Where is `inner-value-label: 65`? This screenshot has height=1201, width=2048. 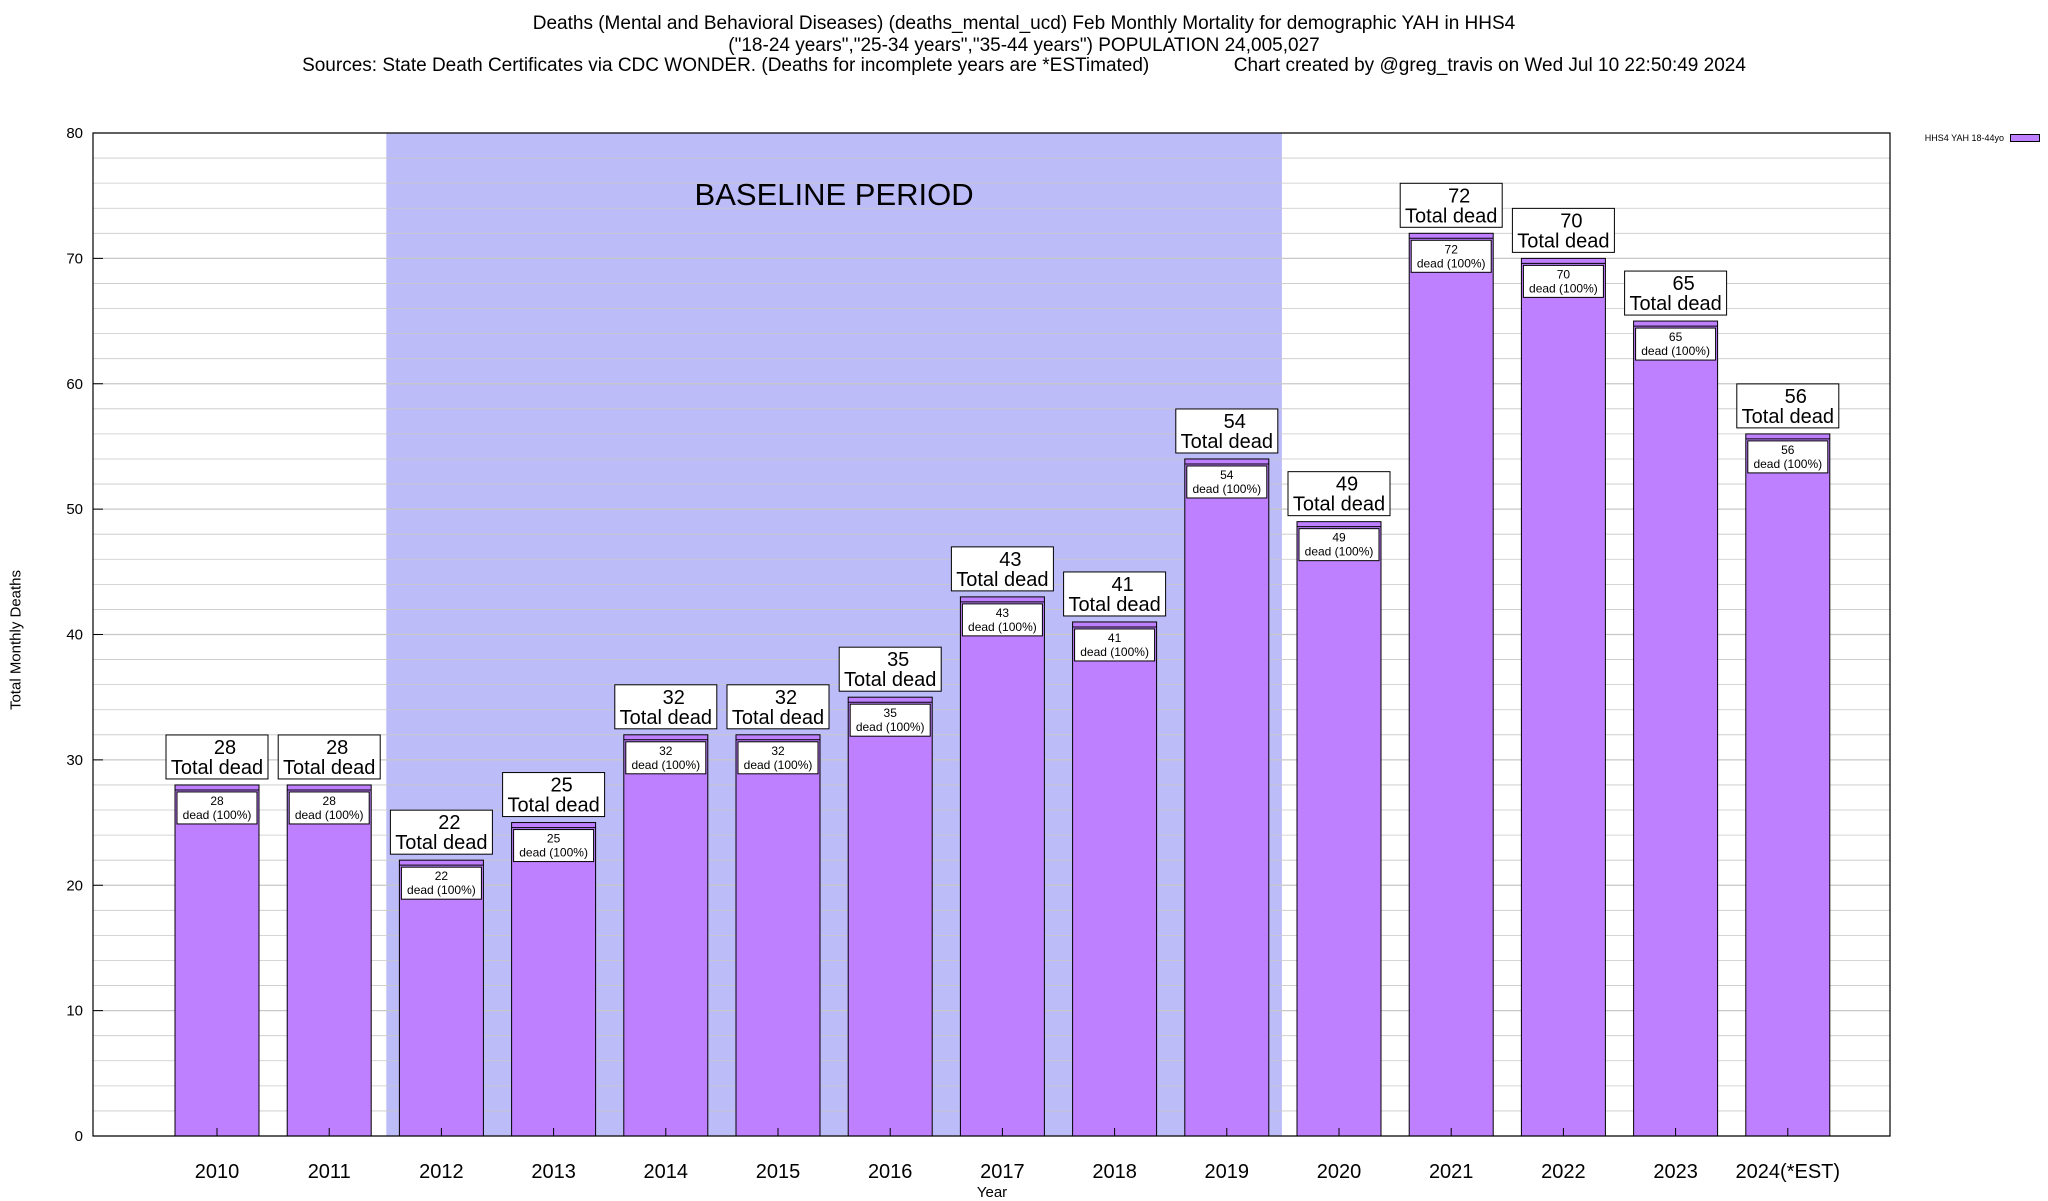
inner-value-label: 65 is located at coordinates (1676, 337).